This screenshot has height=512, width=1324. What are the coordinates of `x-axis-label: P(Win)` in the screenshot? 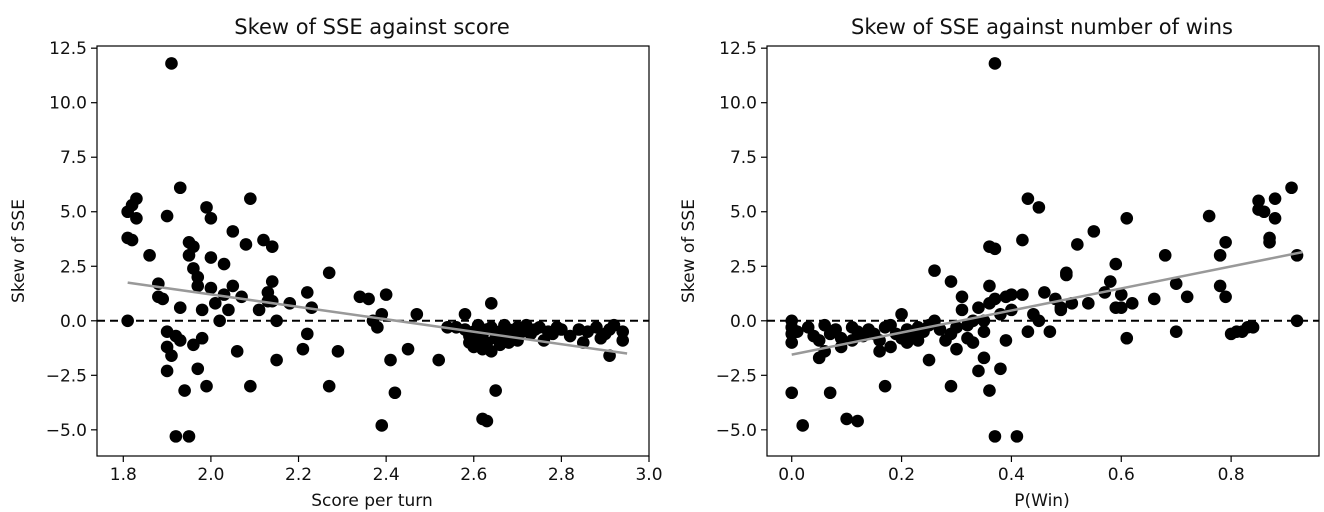 It's located at (1041, 501).